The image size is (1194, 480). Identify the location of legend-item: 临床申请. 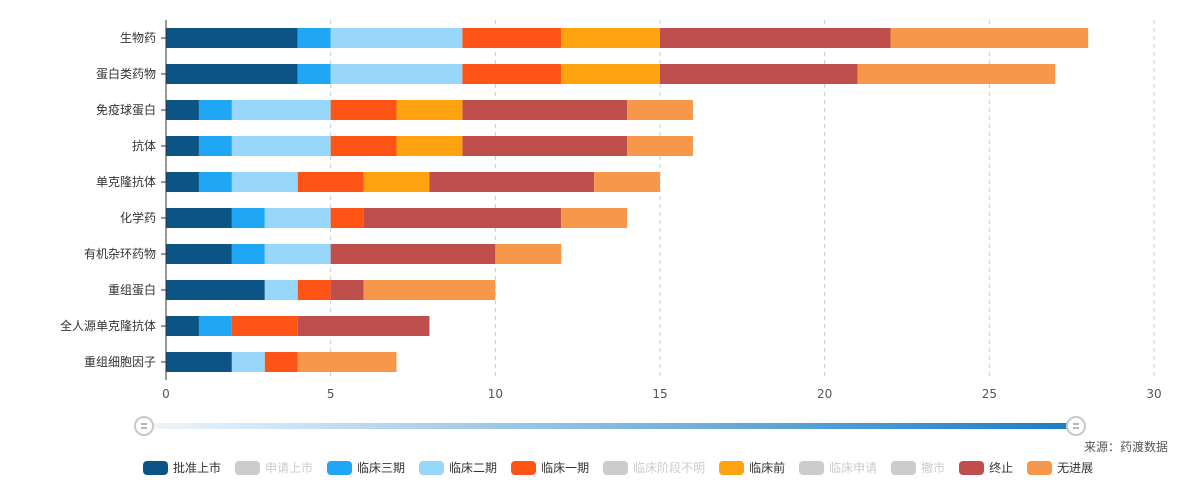
(838, 467).